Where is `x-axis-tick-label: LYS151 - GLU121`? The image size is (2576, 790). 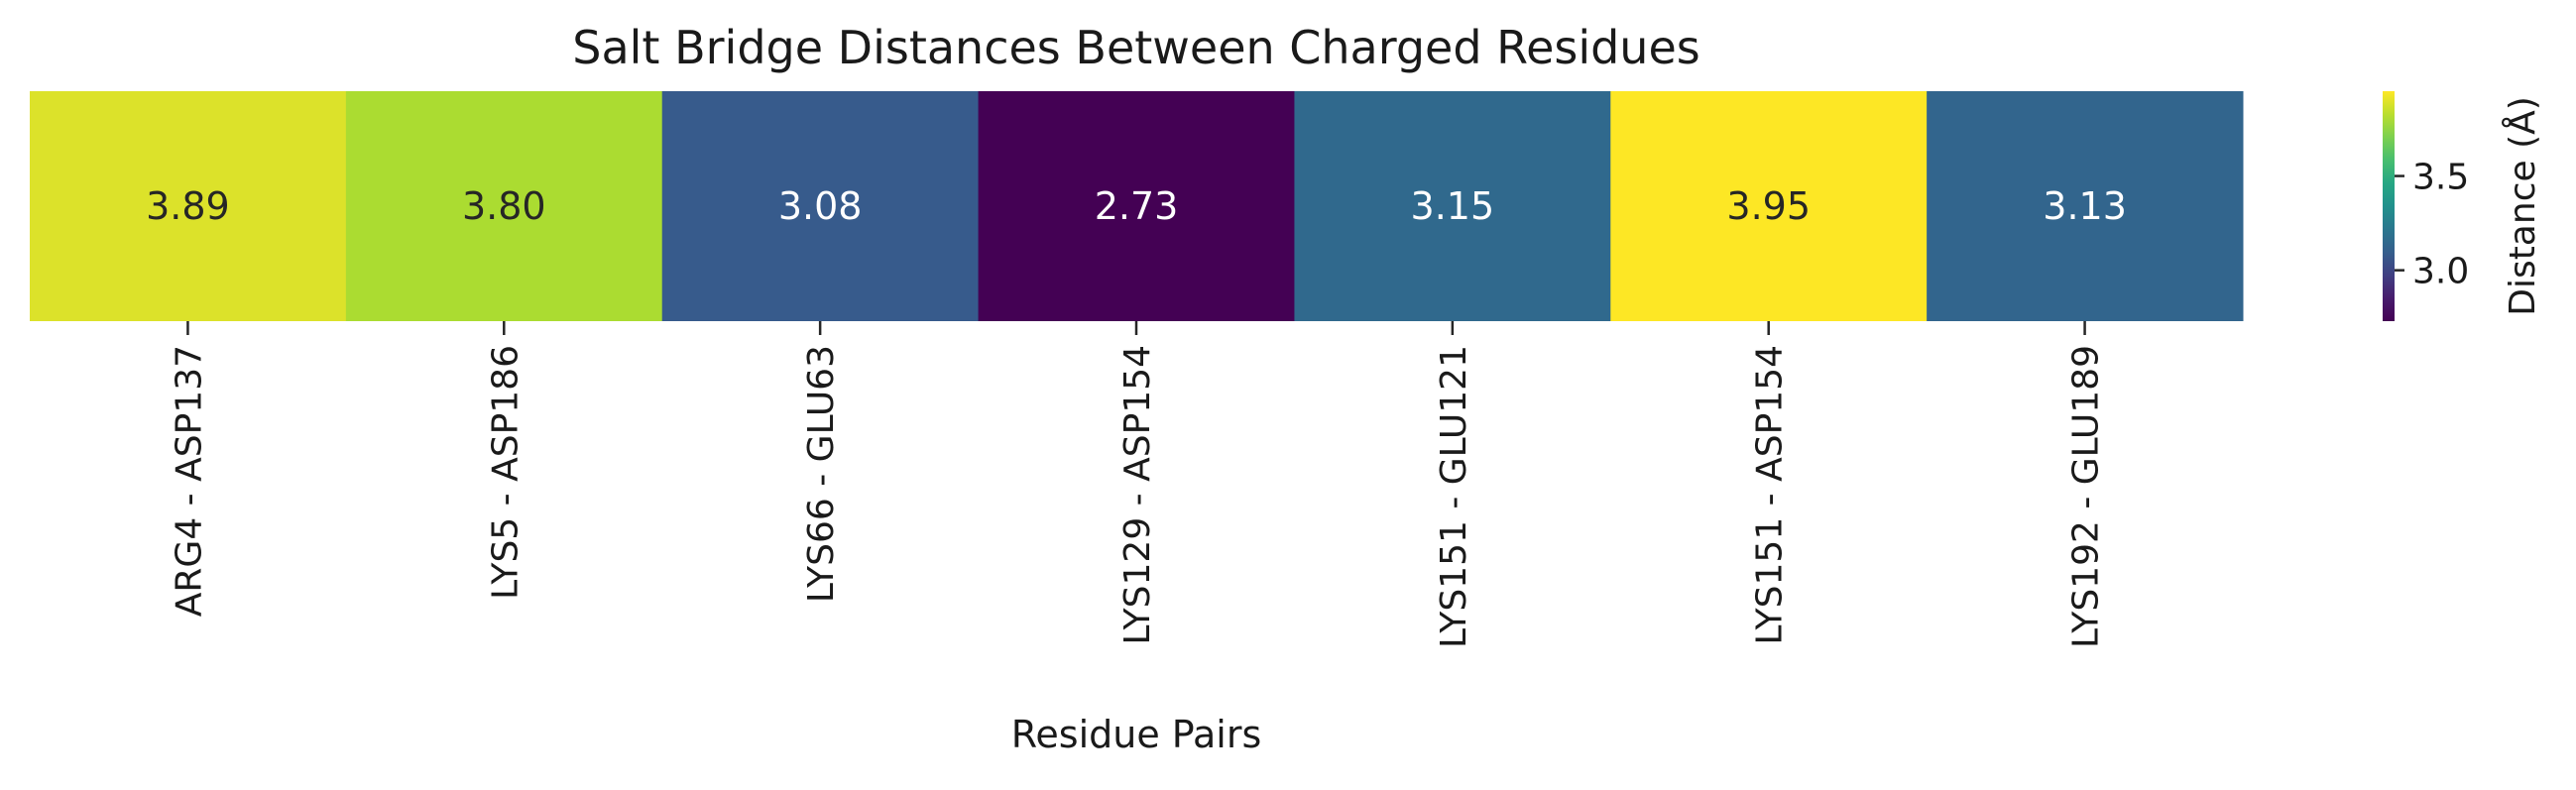
x-axis-tick-label: LYS151 - GLU121 is located at coordinates (1454, 496).